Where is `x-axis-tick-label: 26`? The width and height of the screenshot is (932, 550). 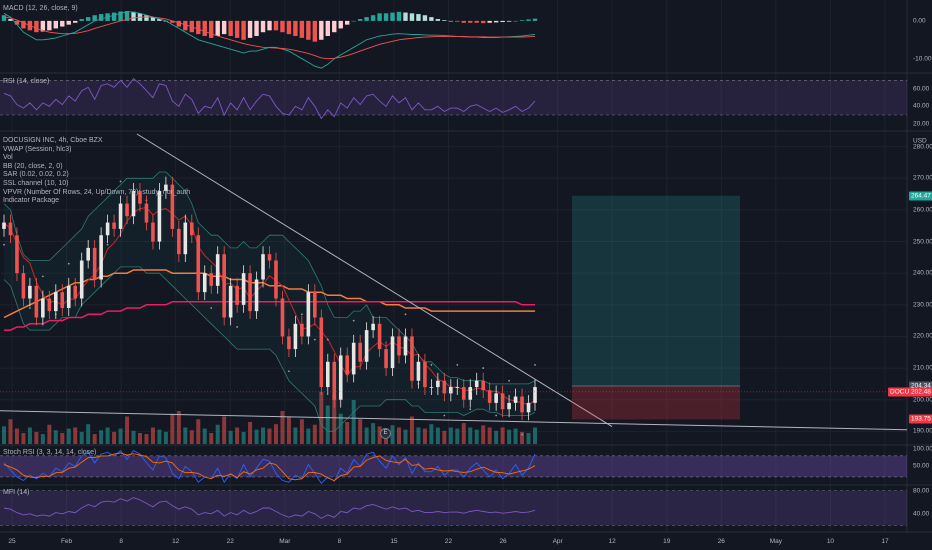 x-axis-tick-label: 26 is located at coordinates (721, 541).